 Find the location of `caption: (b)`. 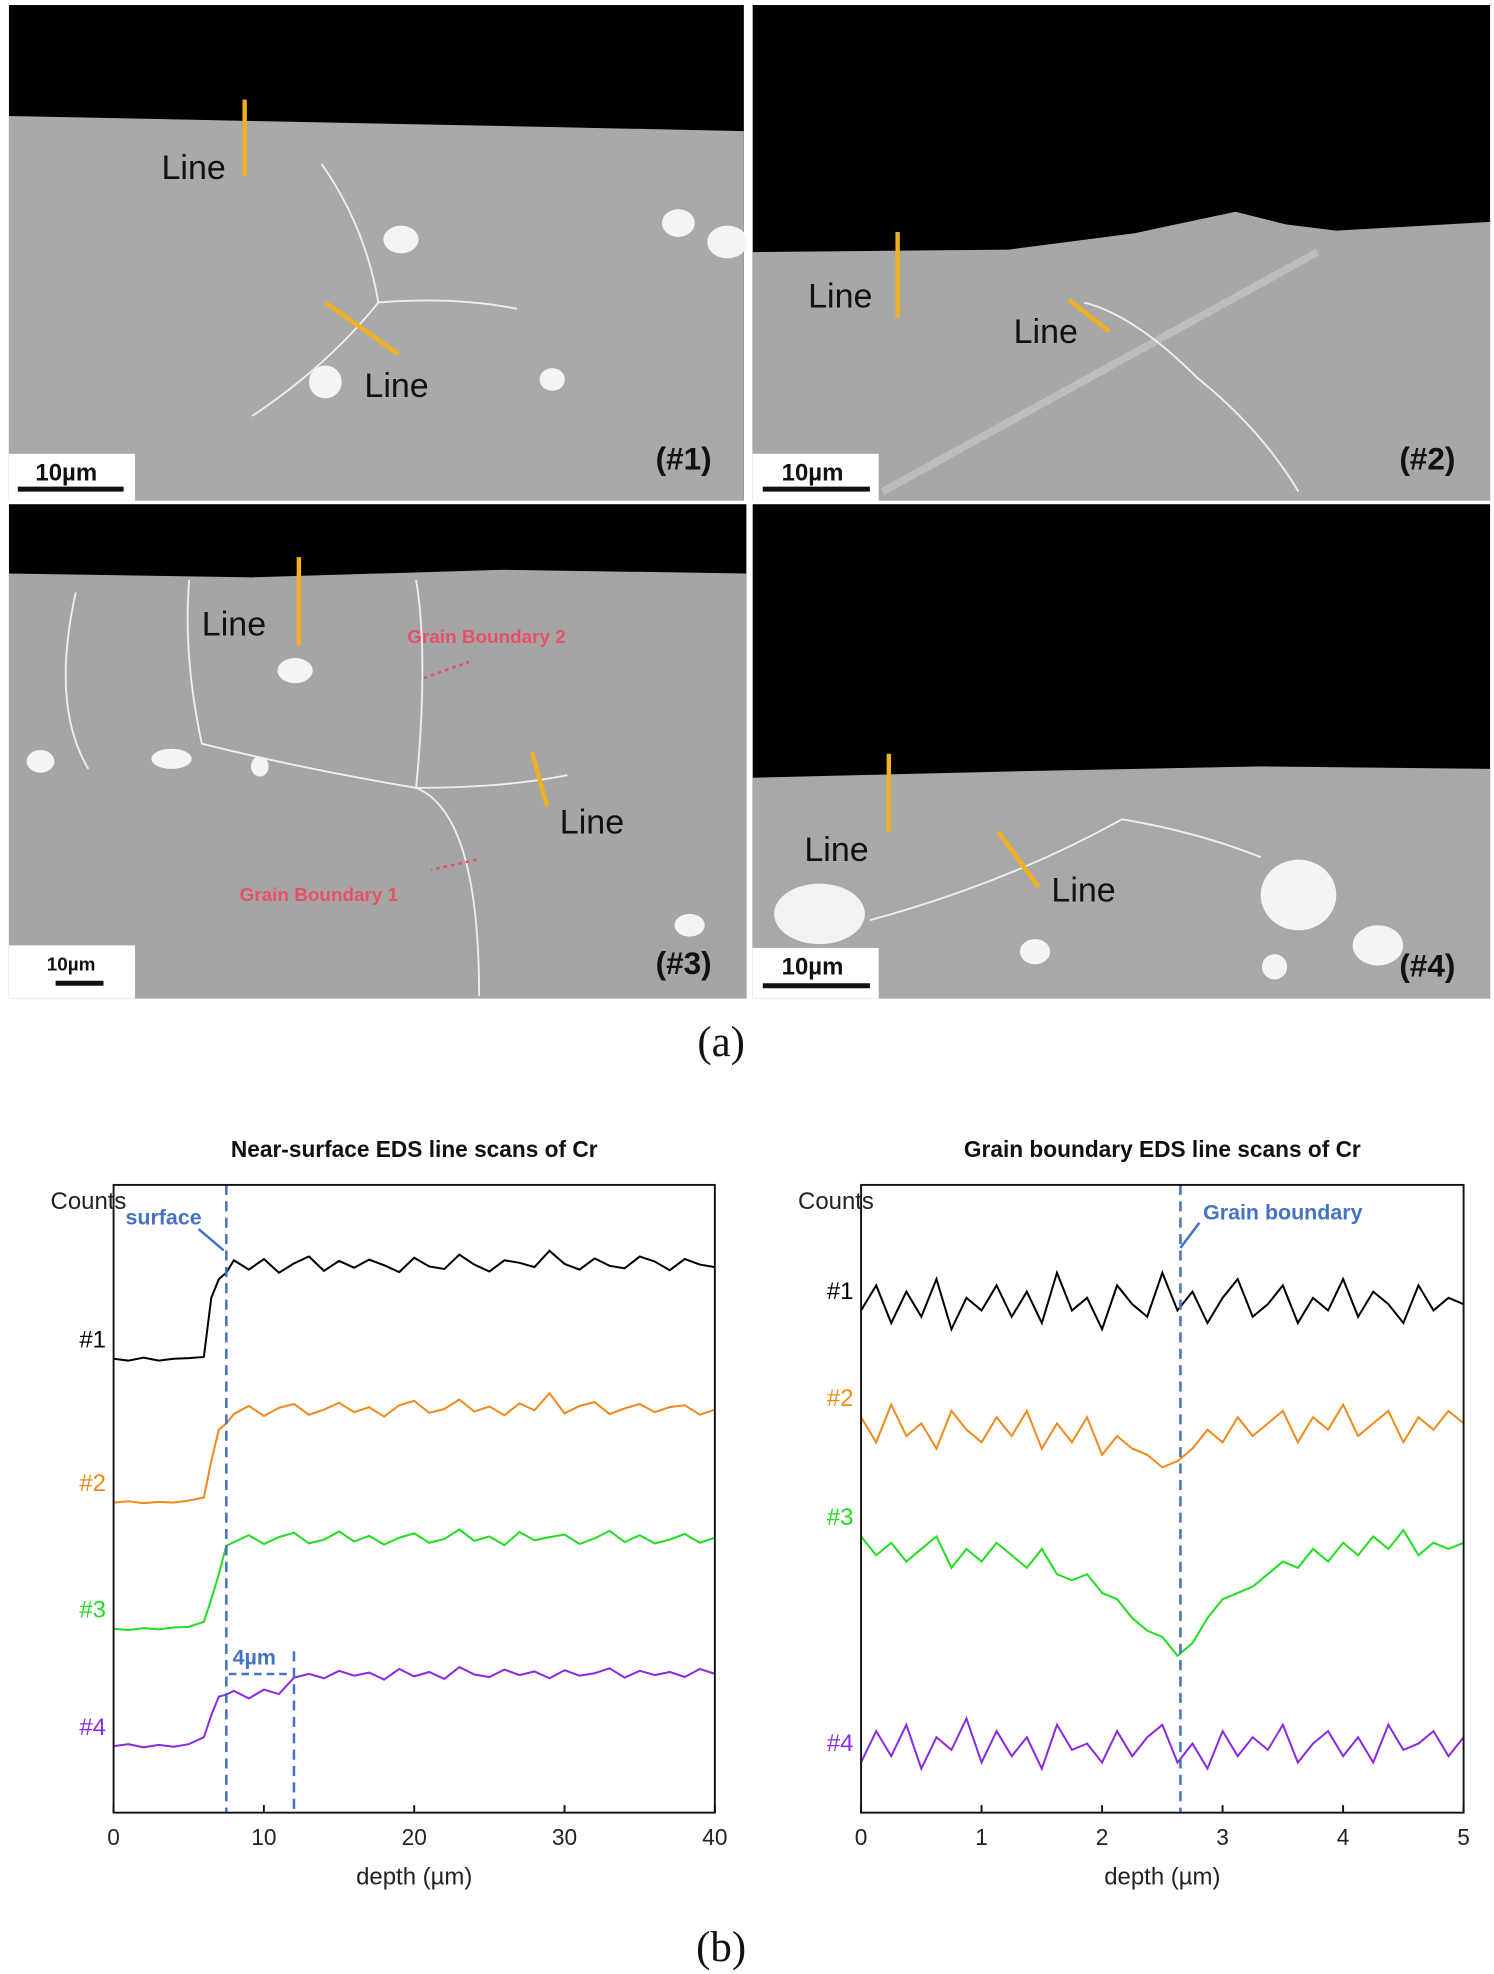

caption: (b) is located at coordinates (721, 1947).